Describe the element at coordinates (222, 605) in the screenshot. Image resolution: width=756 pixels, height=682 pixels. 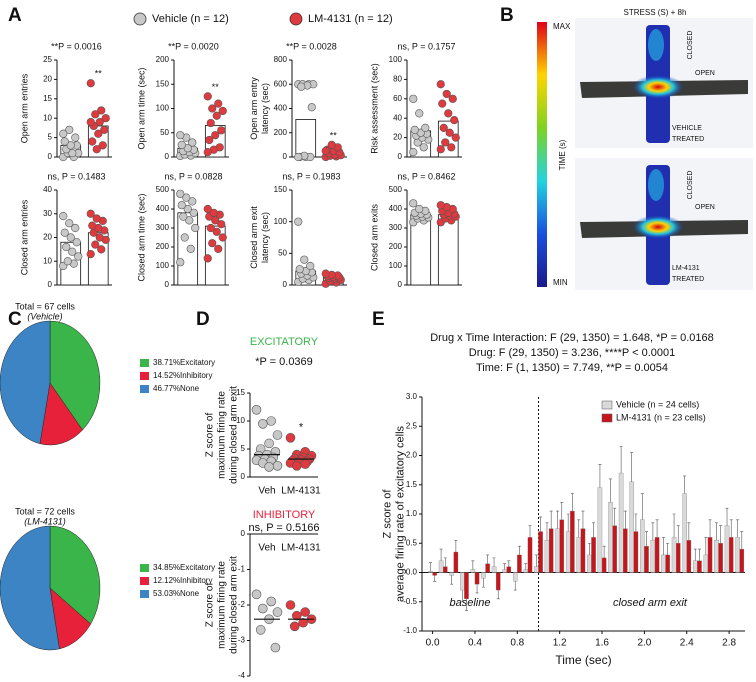
I see `y-axis-label: maximum firing rate` at that location.